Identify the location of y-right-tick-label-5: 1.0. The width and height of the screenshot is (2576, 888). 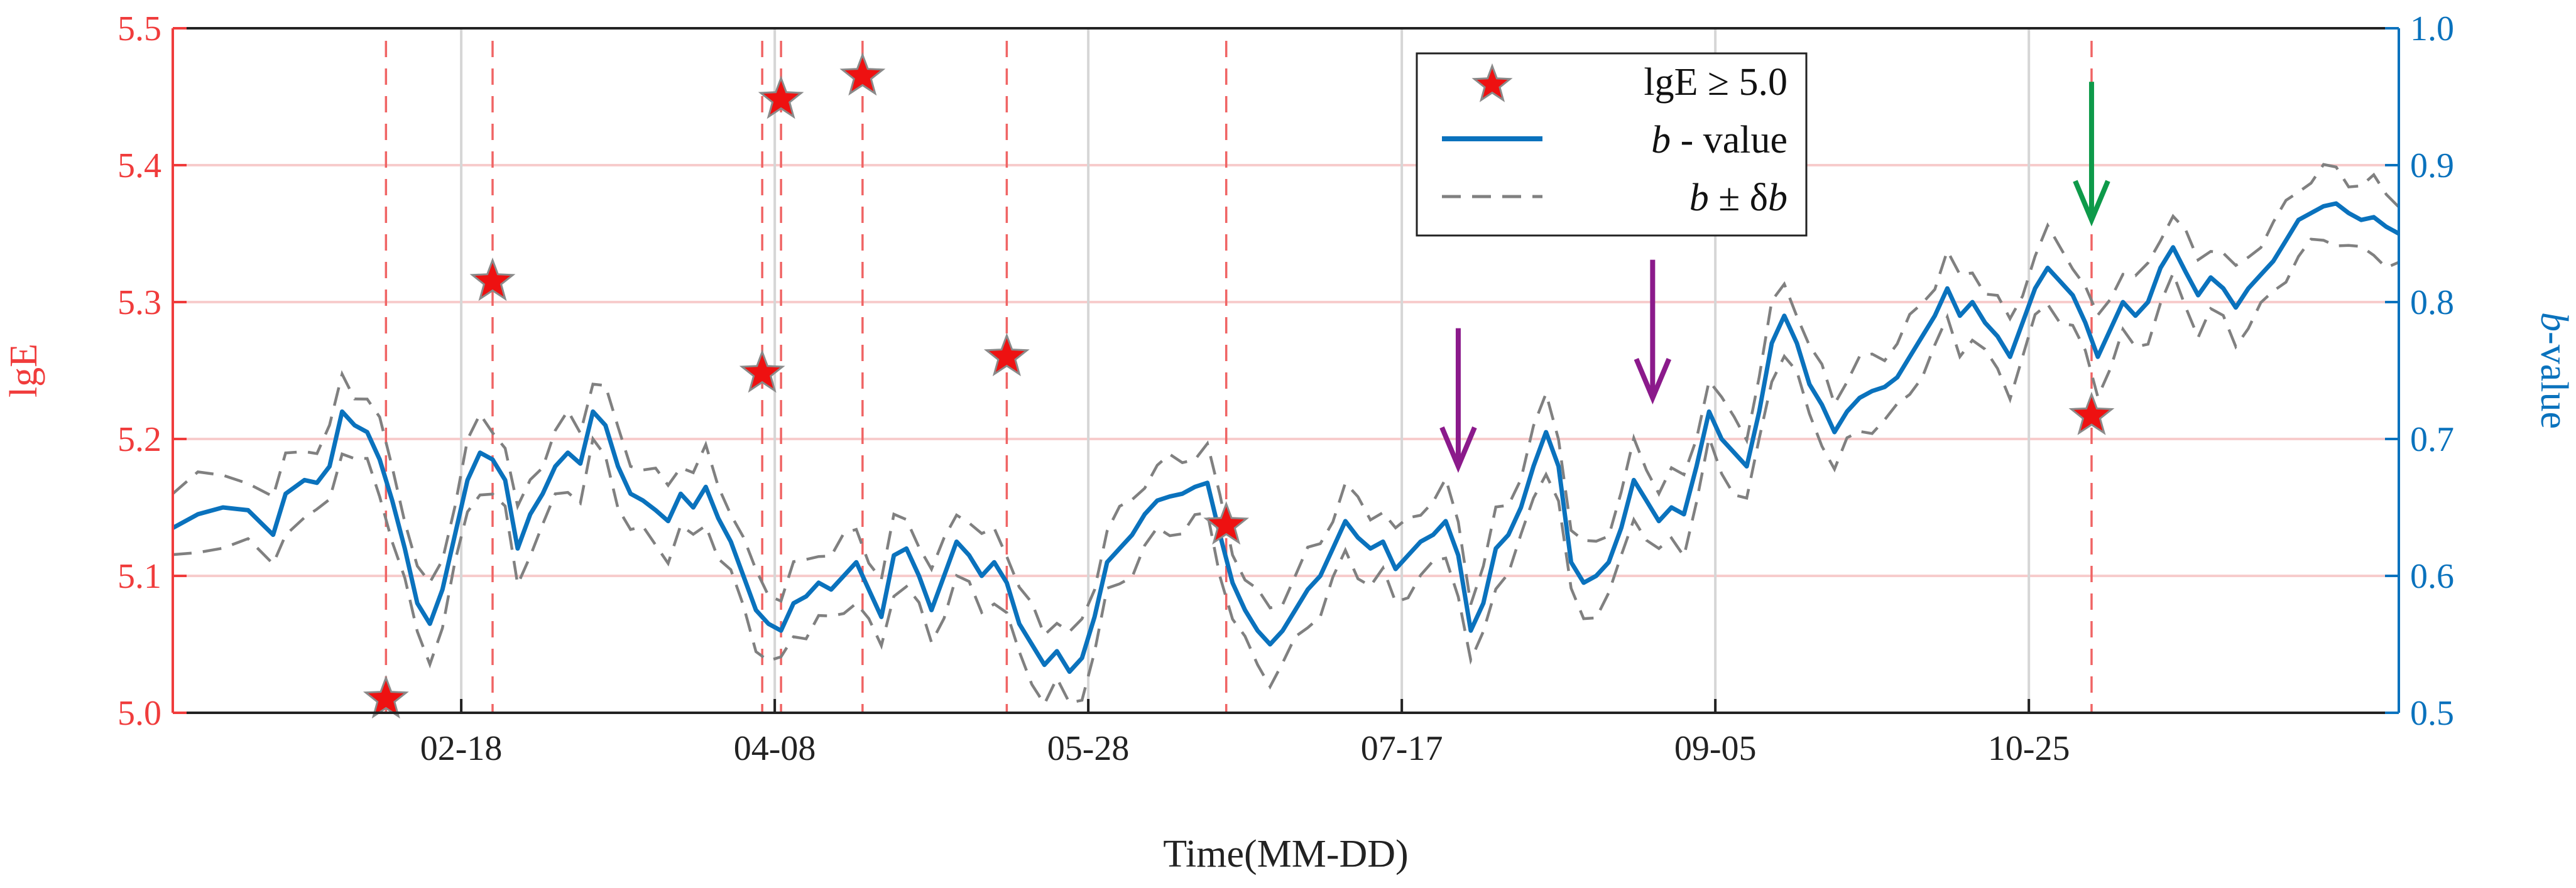
(2432, 29).